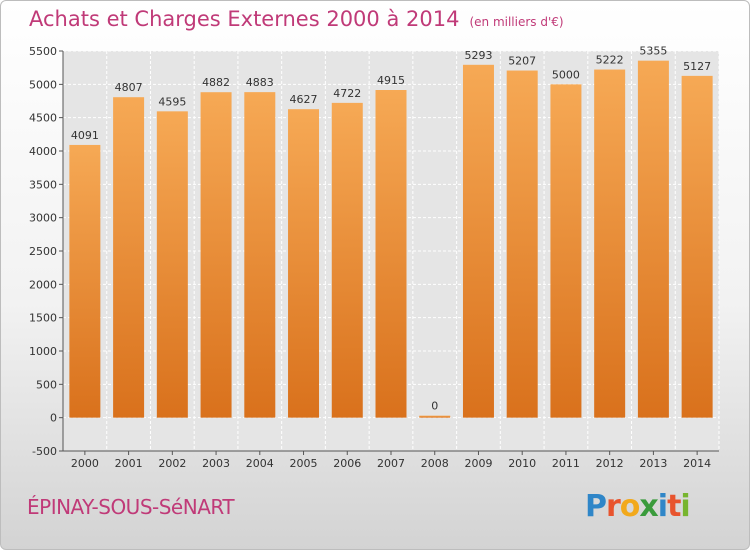 This screenshot has width=750, height=550. I want to click on data-label-2009: 5293, so click(478, 55).